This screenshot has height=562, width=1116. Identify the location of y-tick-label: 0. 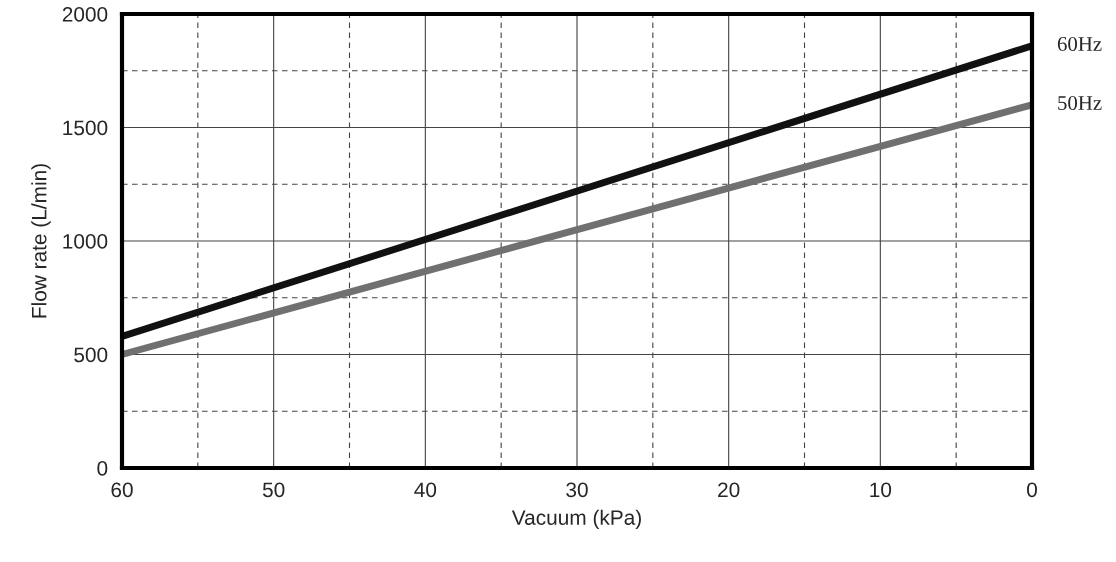
(102, 468).